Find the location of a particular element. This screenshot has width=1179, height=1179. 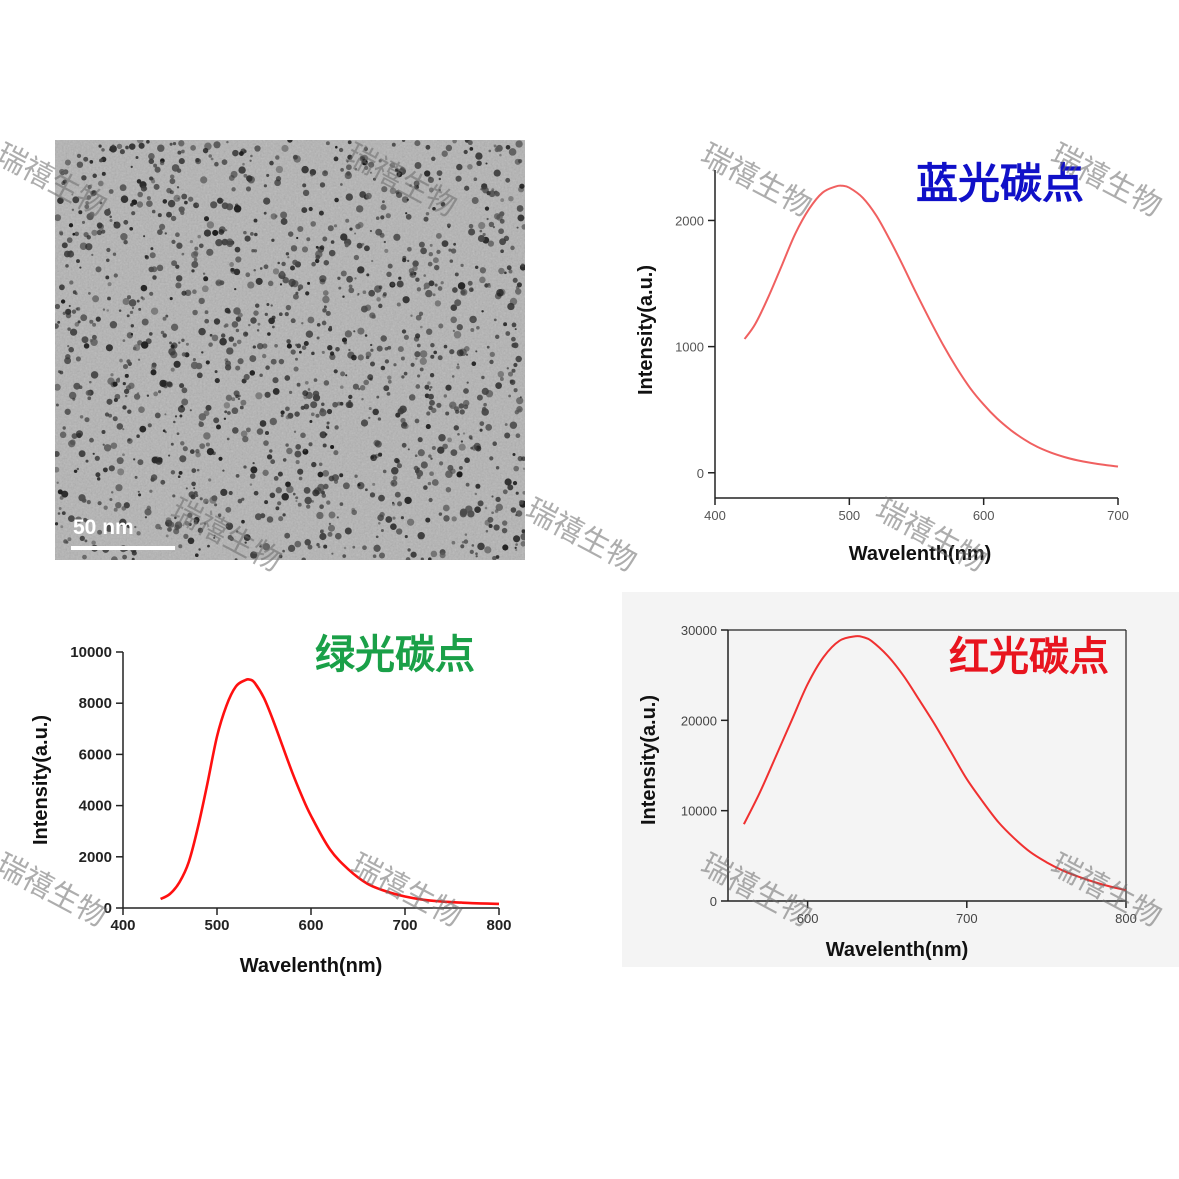

x-axis-label: Wavelenth(nm) is located at coordinates (920, 554).